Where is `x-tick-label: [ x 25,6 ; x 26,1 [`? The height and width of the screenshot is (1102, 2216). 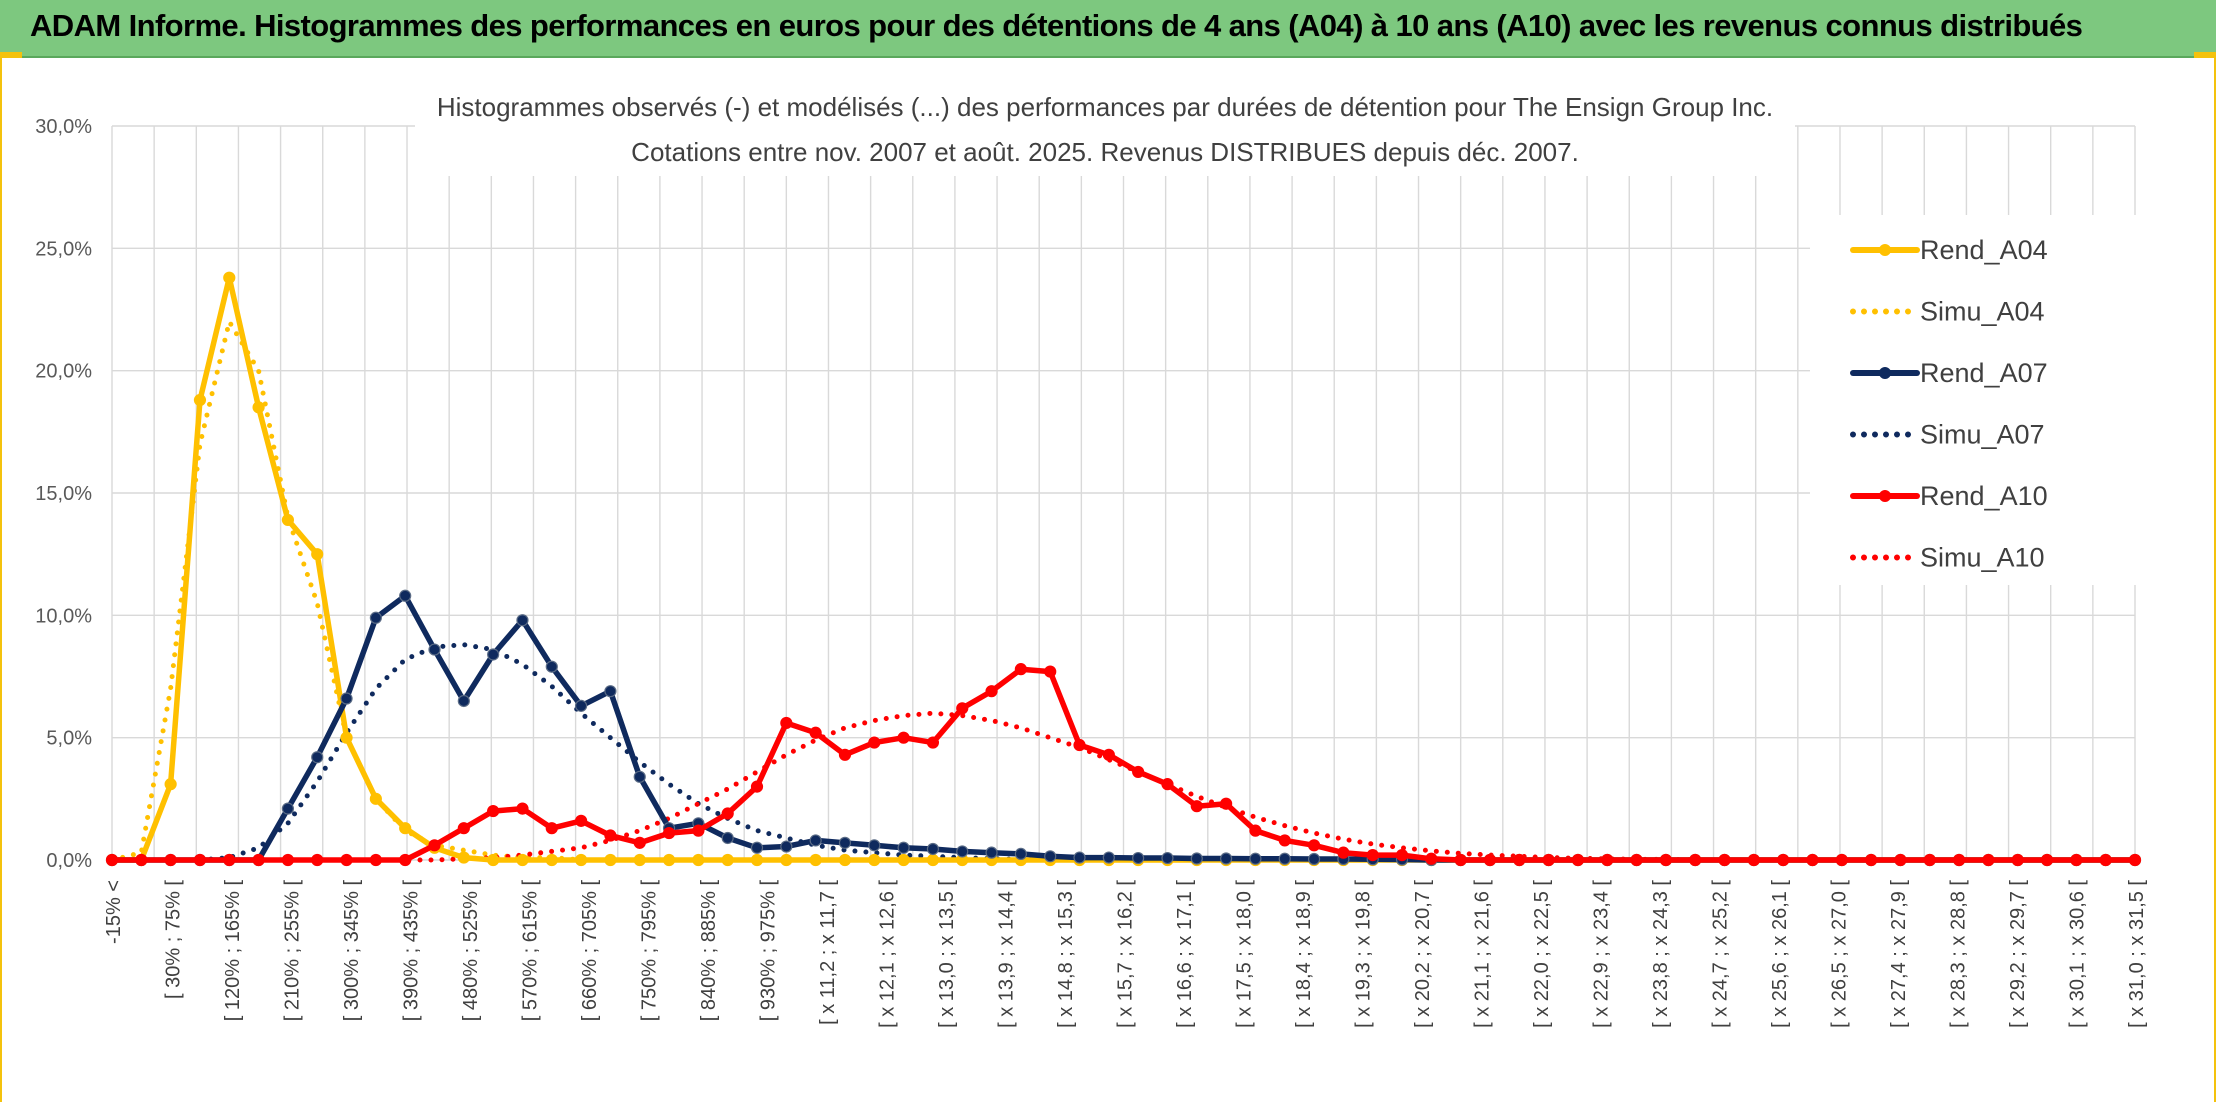
x-tick-label: [ x 25,6 ; x 26,1 [ is located at coordinates (1780, 954).